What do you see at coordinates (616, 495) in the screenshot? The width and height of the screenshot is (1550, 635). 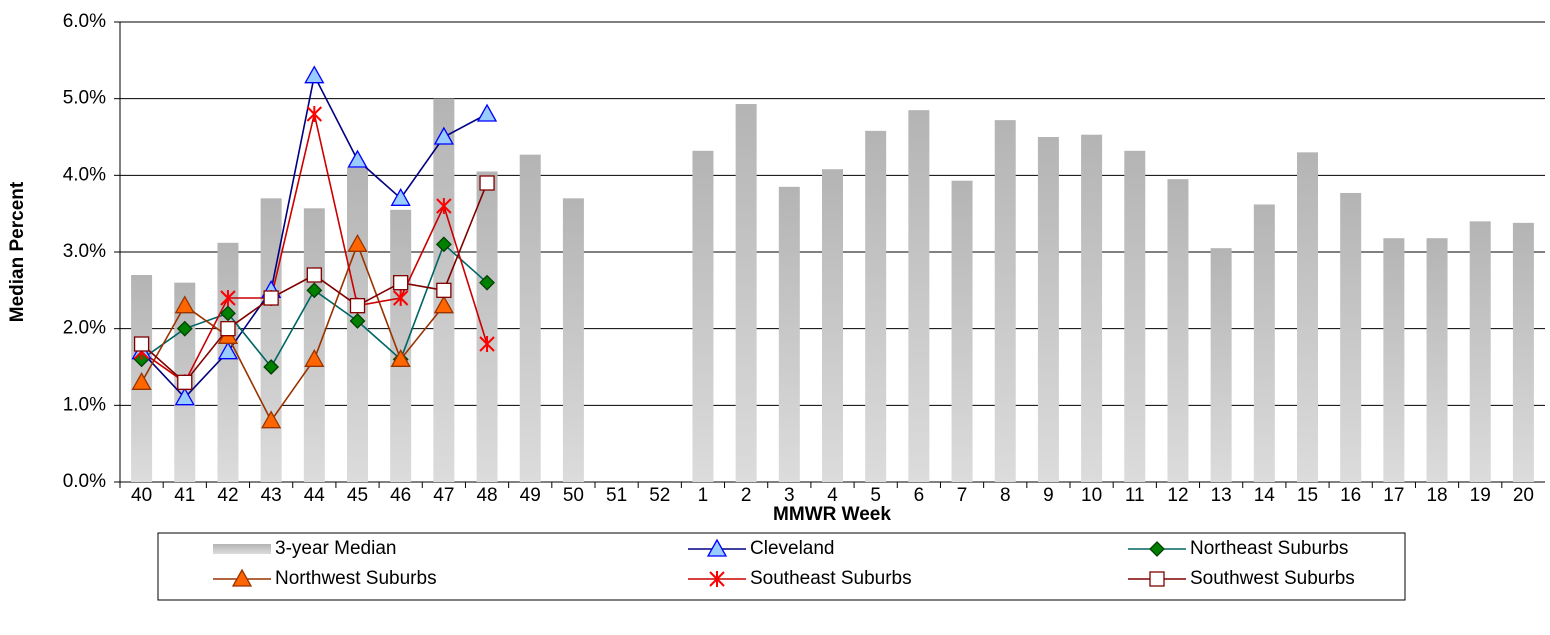 I see `x-tick-label: 51` at bounding box center [616, 495].